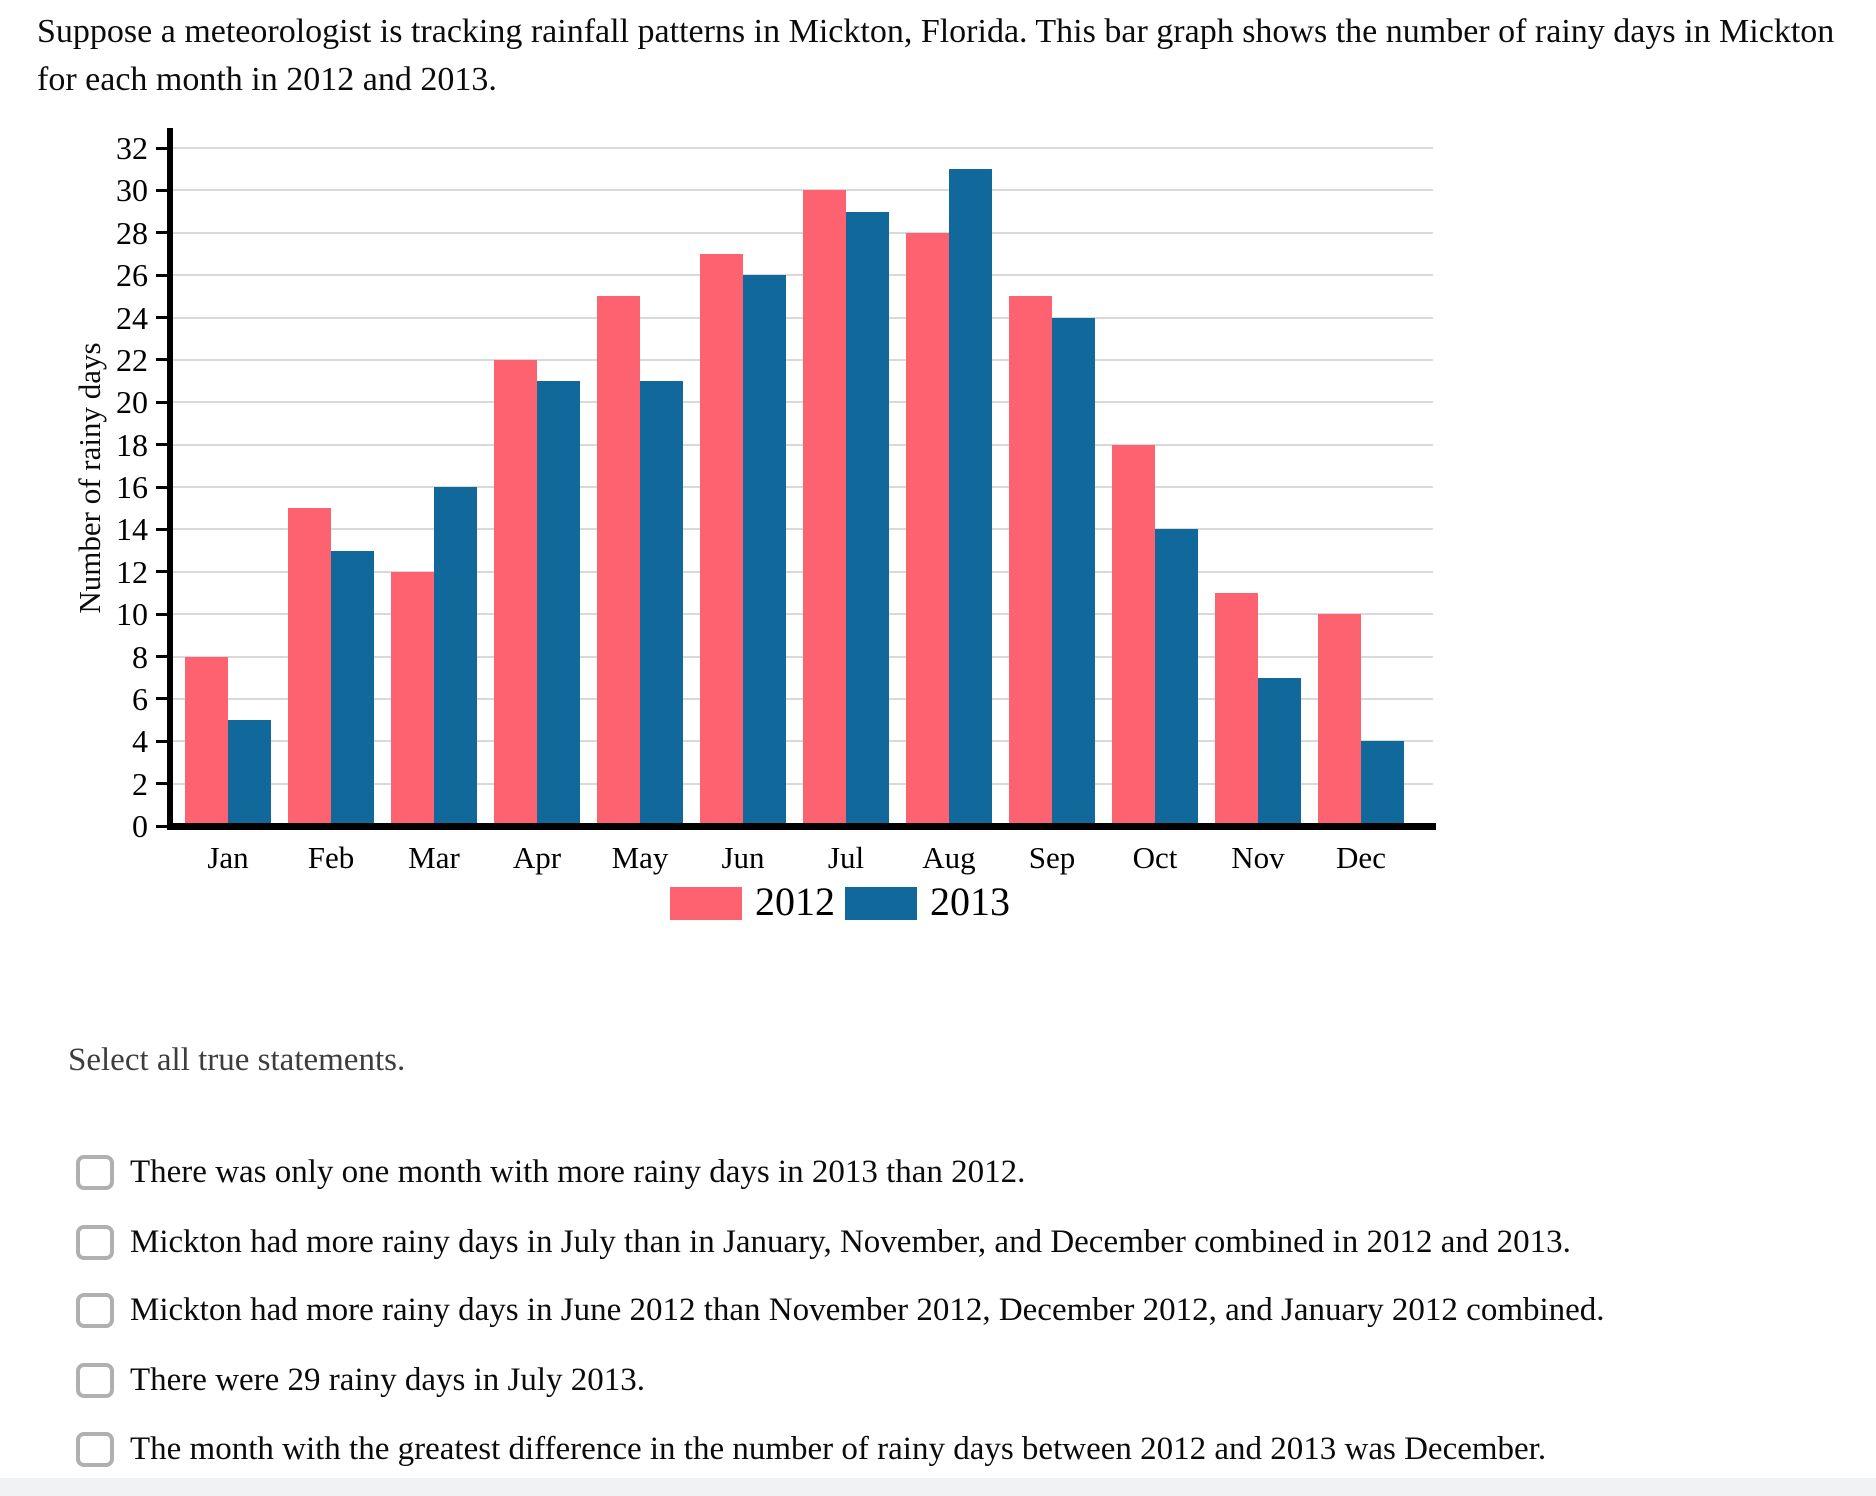  What do you see at coordinates (132, 444) in the screenshot?
I see `y-axis-tick-label: 18` at bounding box center [132, 444].